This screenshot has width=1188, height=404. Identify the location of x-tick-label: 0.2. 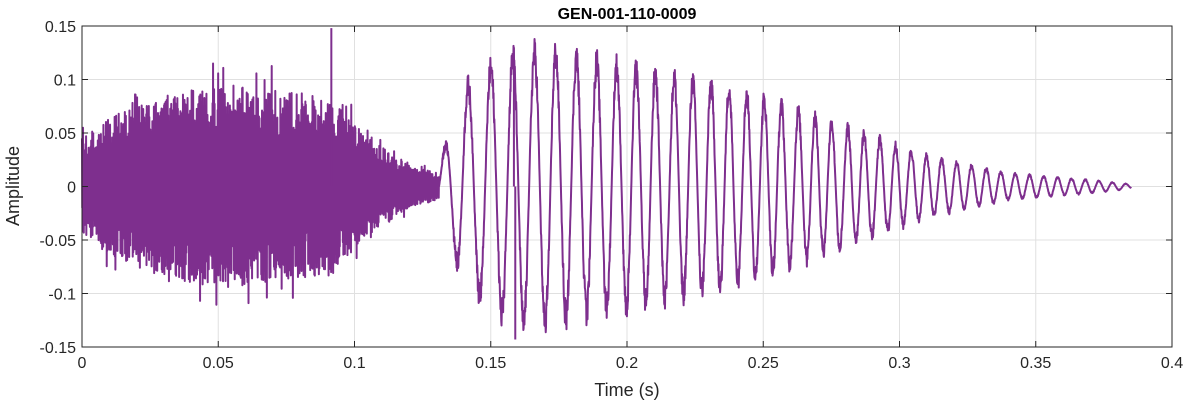
(627, 363).